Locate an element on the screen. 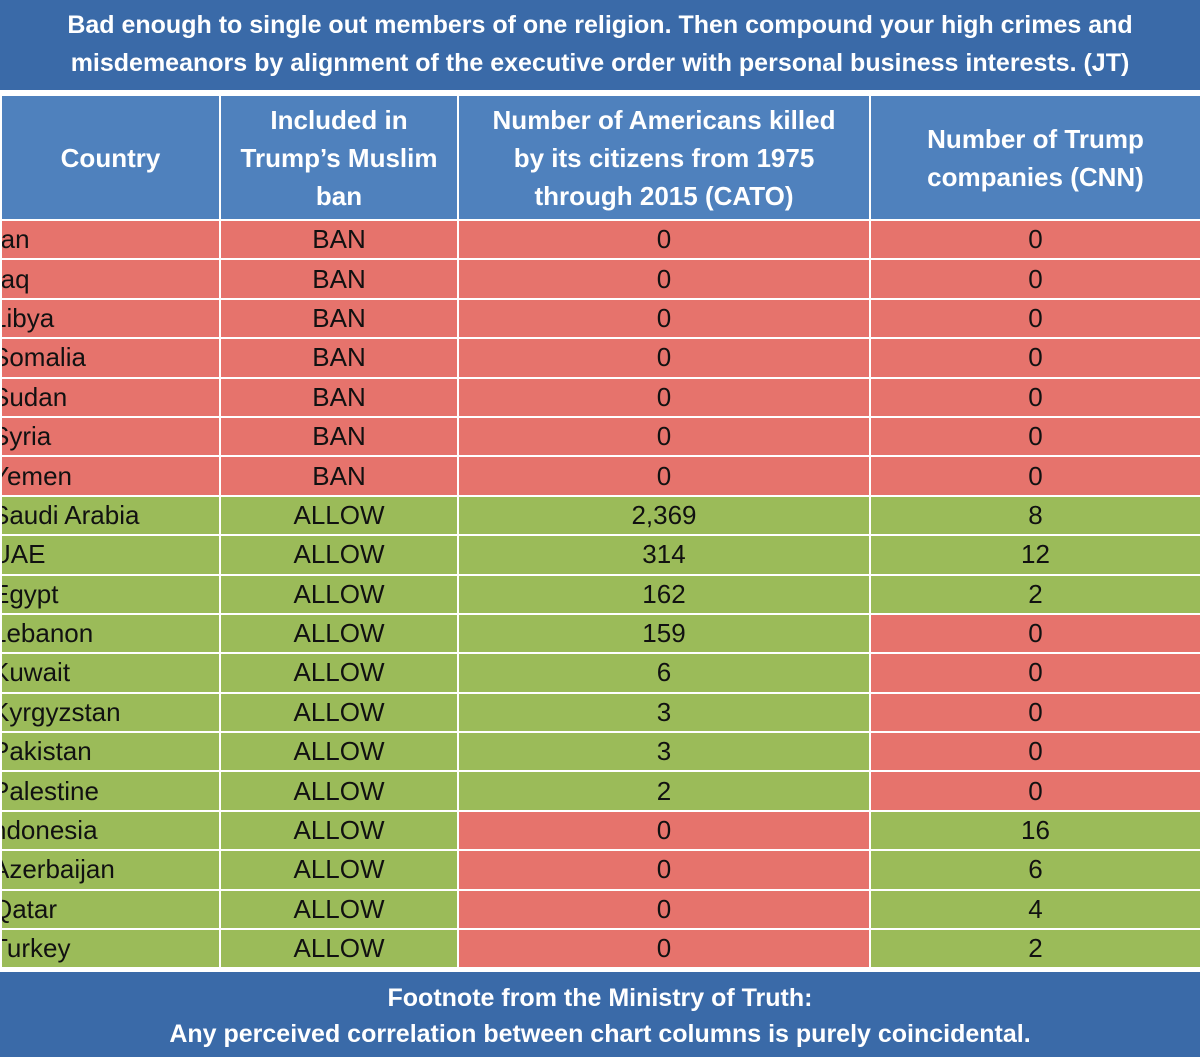 The width and height of the screenshot is (1200, 1057). table-row: LibyaBAN00 is located at coordinates (600, 318).